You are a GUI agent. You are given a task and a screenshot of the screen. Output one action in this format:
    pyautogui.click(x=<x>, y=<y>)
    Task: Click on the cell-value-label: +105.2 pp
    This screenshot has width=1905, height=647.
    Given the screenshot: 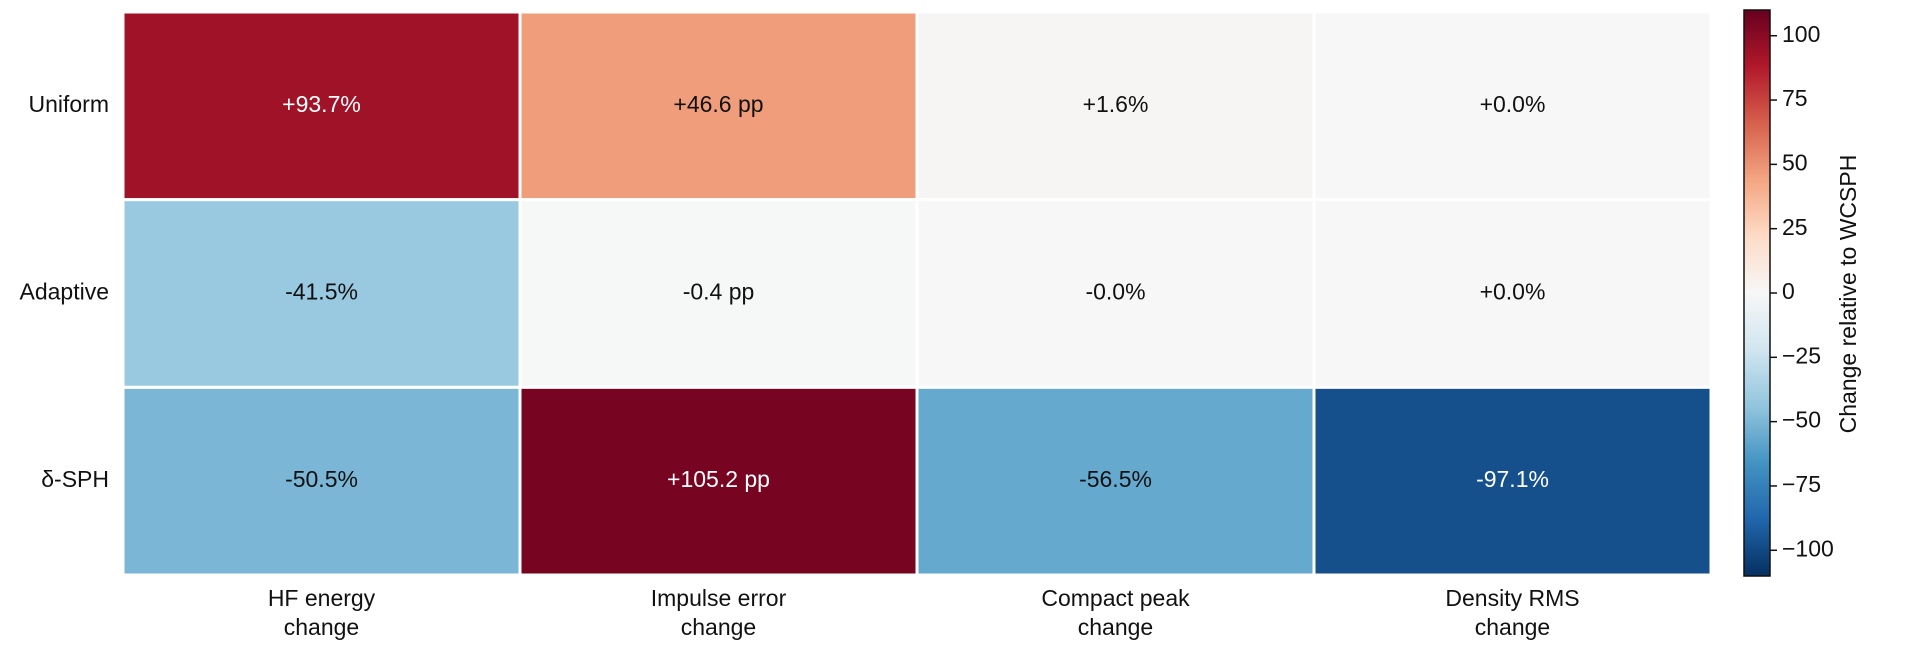 What is the action you would take?
    pyautogui.click(x=718, y=479)
    